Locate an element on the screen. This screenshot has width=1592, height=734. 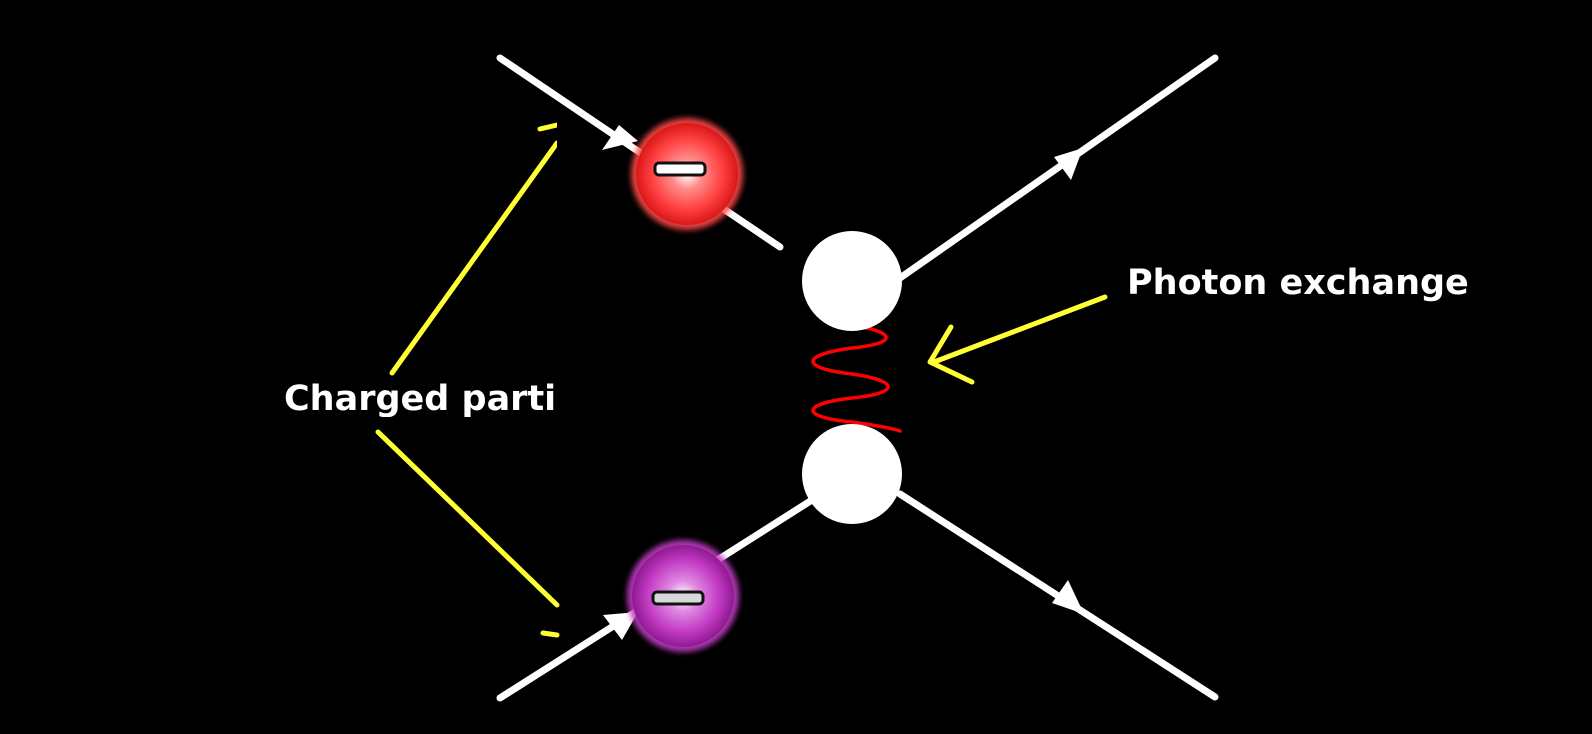
outgoing-top-line is located at coordinates (1057, 168).